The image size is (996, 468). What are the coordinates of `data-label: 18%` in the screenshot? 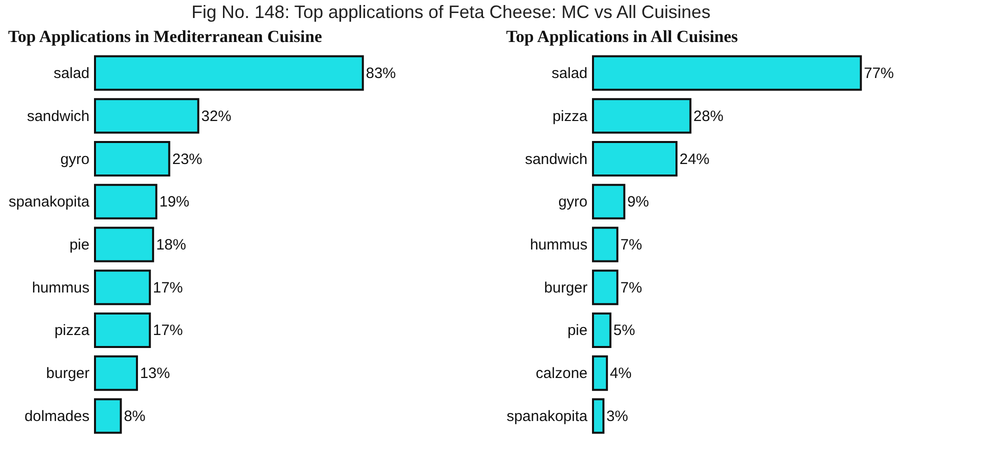 It's located at (171, 245).